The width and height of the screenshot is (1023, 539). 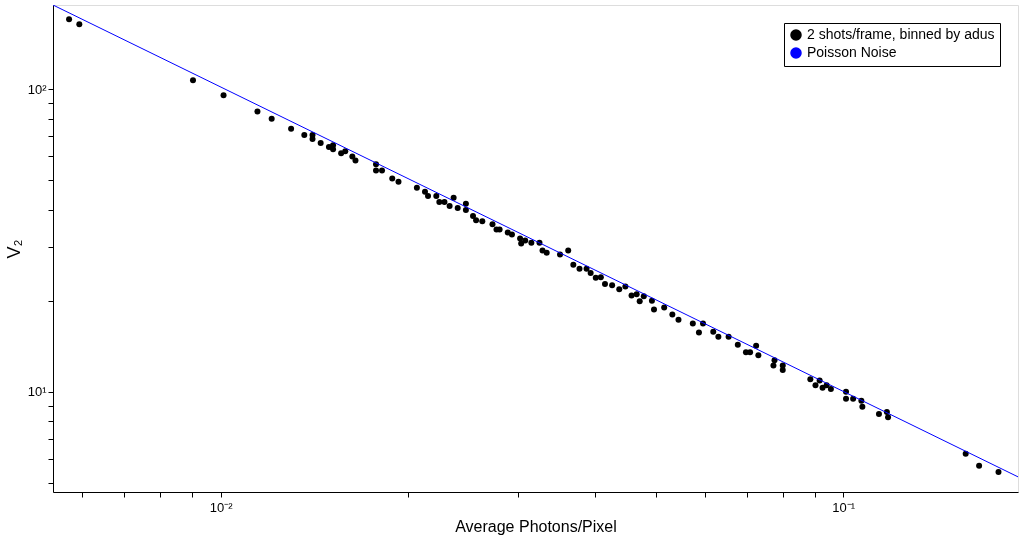 I want to click on x-tick-label: 10⁻², so click(x=221, y=507).